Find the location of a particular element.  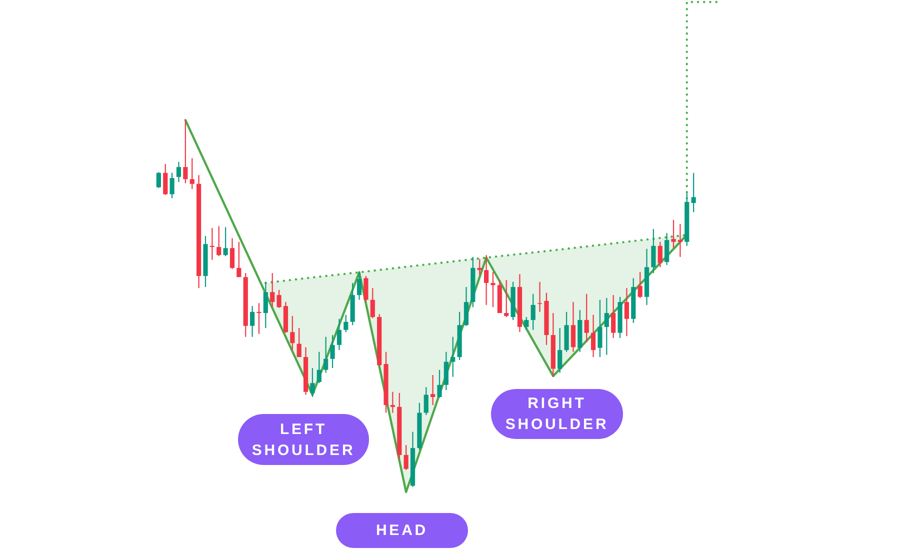

label-badge: LEFT SHOULDER is located at coordinates (303, 439).